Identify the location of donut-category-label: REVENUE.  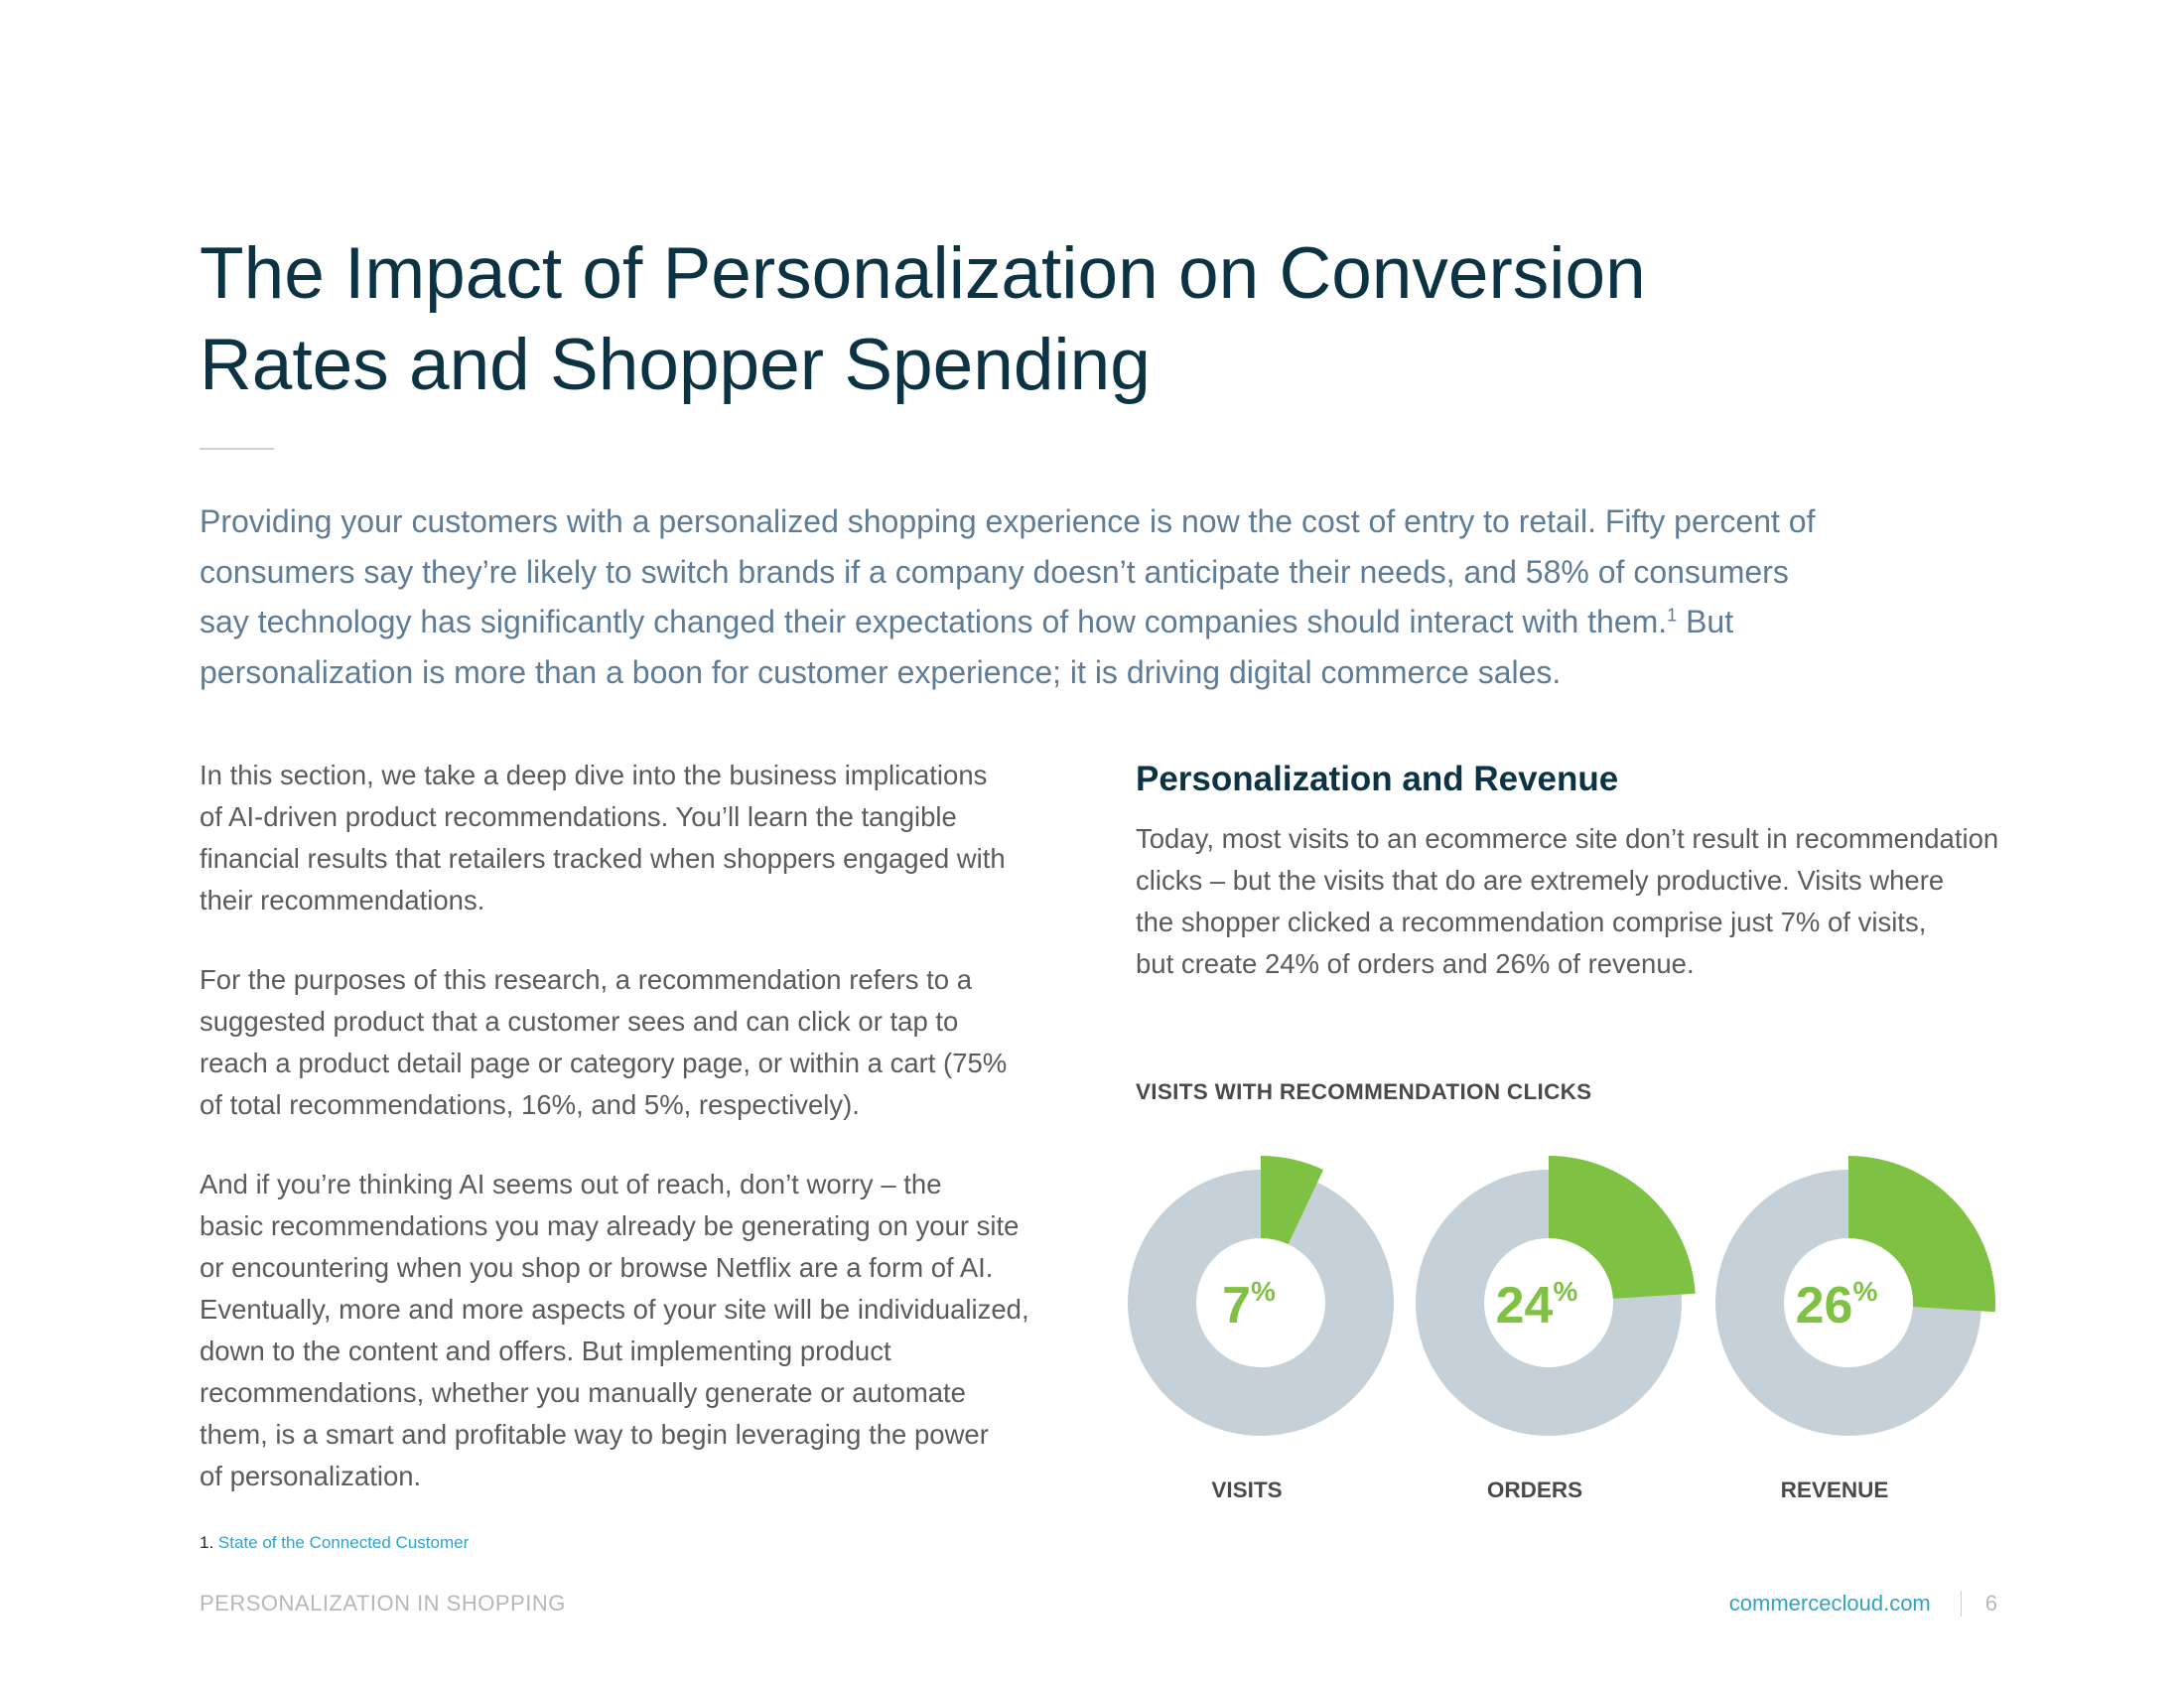
(1835, 1489).